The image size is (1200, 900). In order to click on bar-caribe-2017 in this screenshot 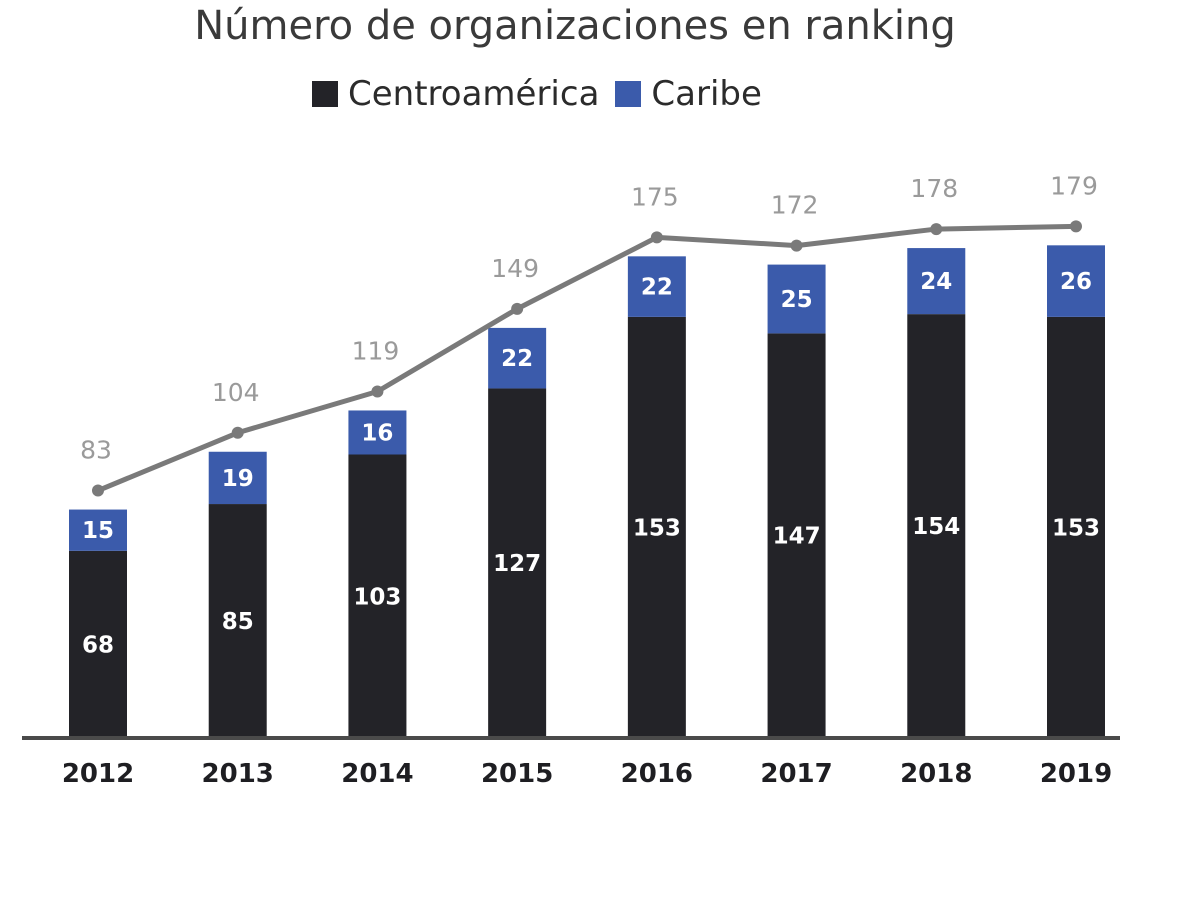, I will do `click(796, 299)`.